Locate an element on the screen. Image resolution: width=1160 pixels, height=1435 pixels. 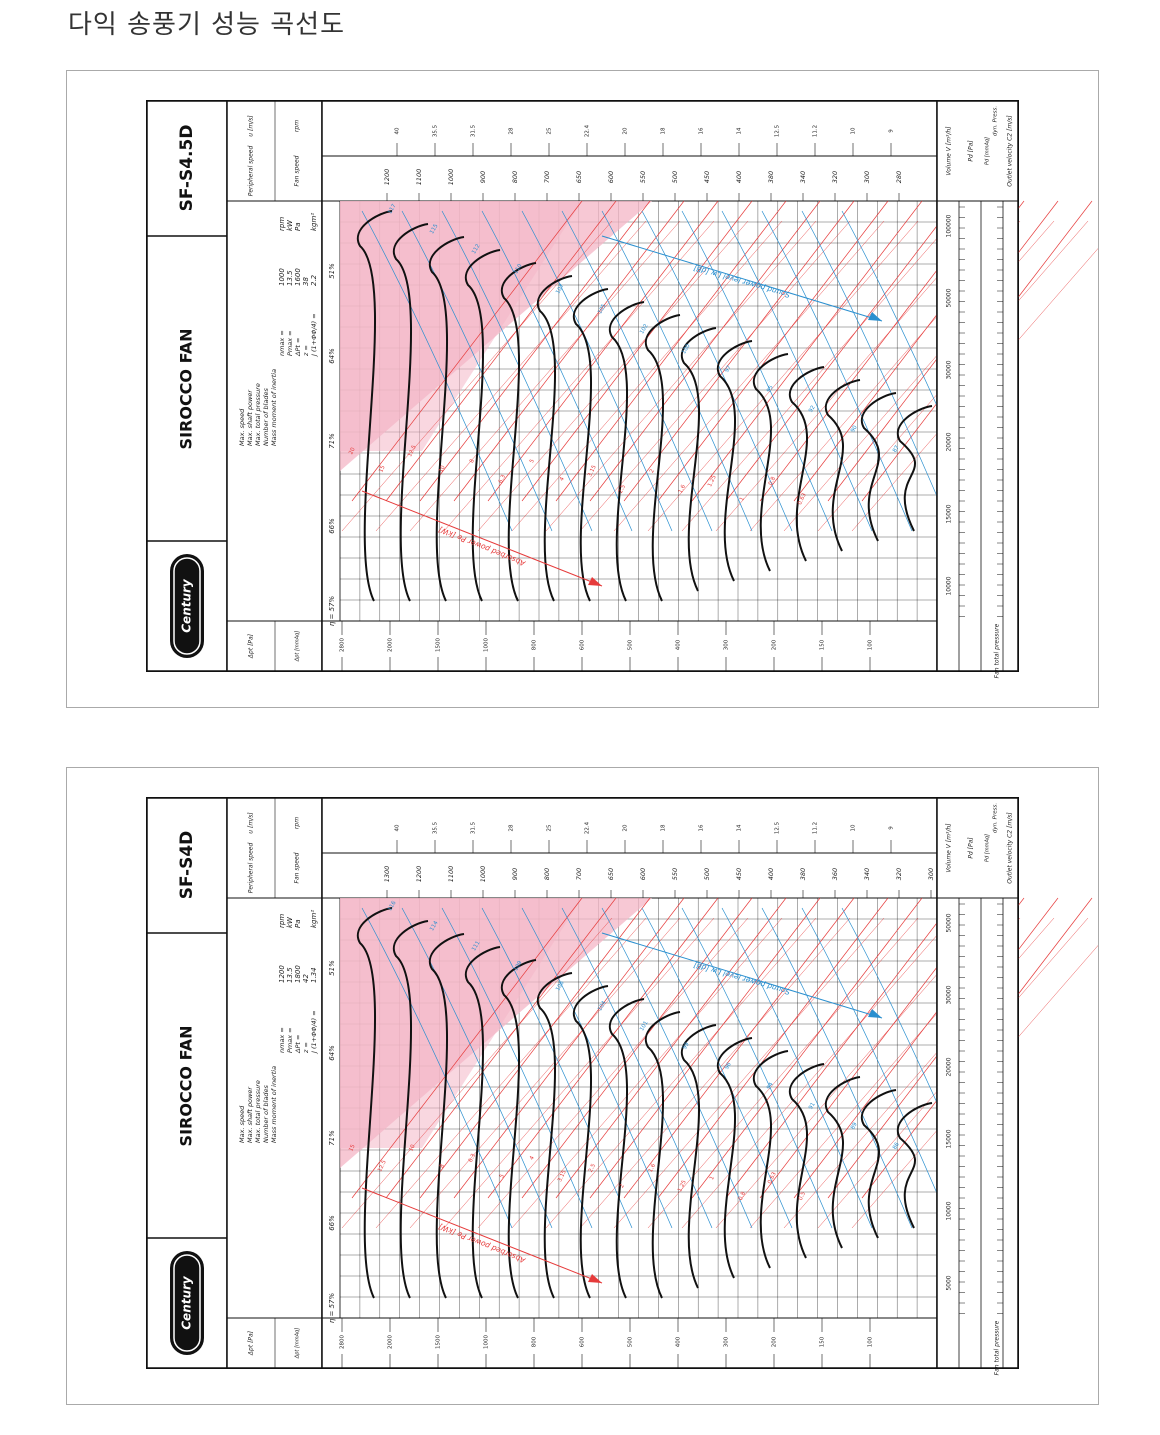
u-value: 22.4 is located at coordinates (588, 827).